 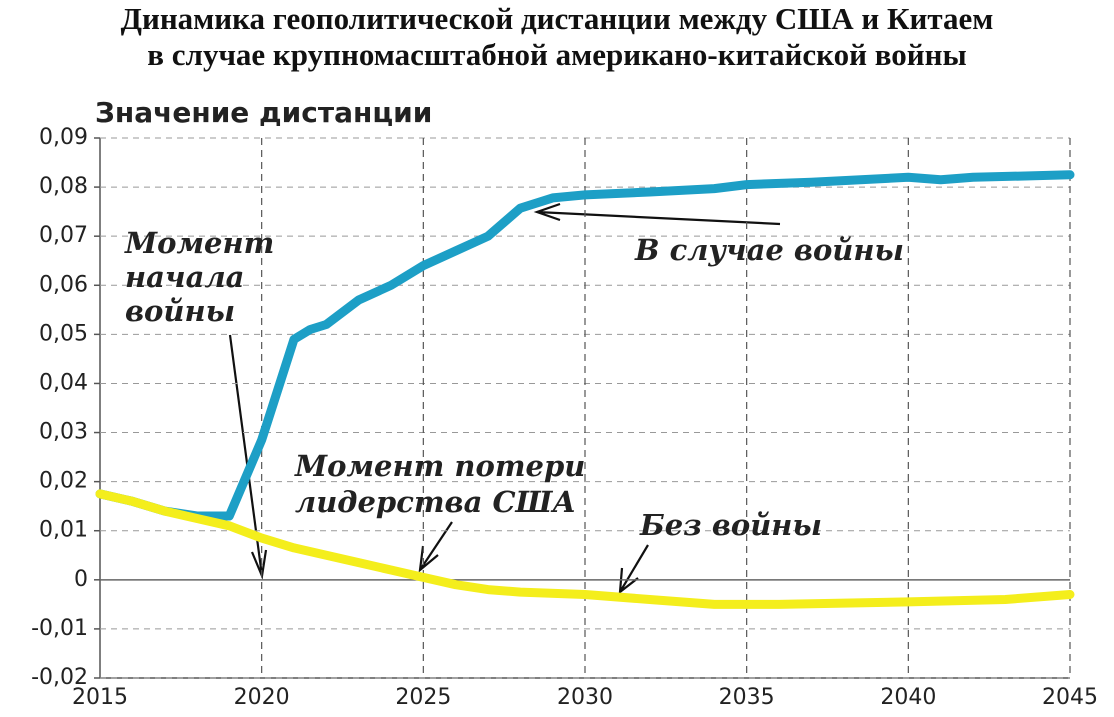 What do you see at coordinates (585, 697) in the screenshot?
I see `x-tick-label: 2030` at bounding box center [585, 697].